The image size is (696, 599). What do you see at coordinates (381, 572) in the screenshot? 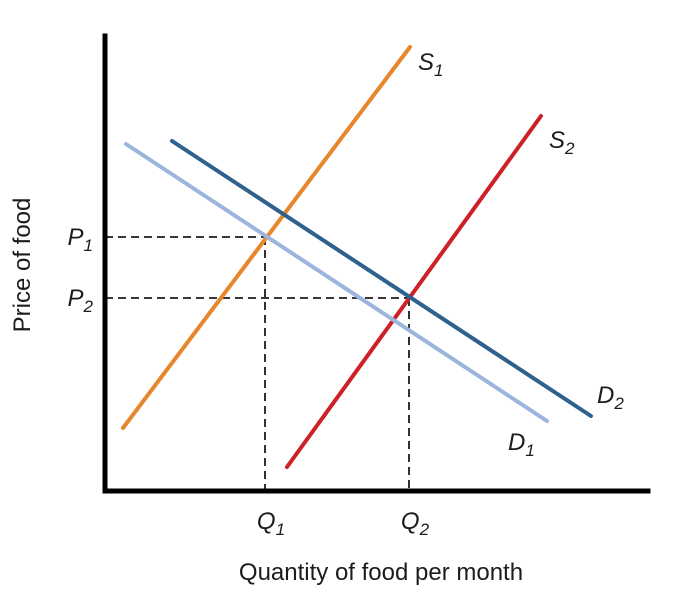
I see `x-axis-title: Quantity of food per month` at bounding box center [381, 572].